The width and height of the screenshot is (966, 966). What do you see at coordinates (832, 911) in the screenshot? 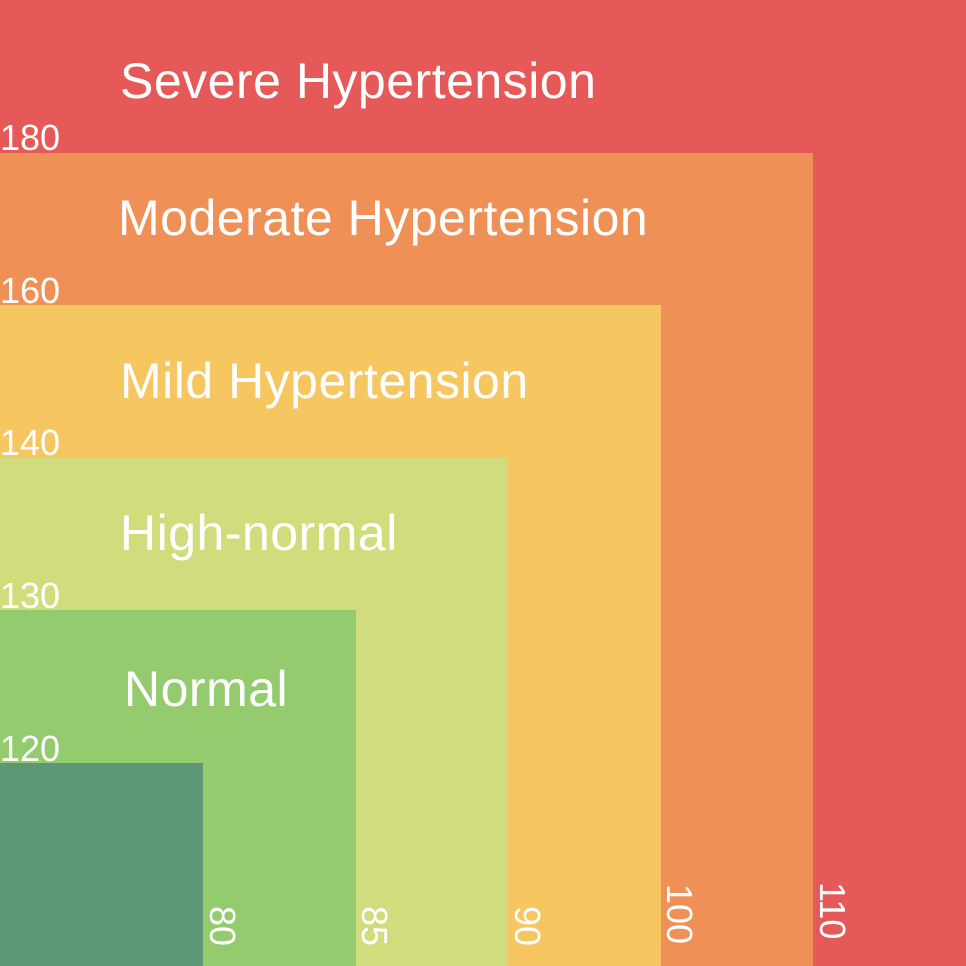
I see `diastolic-tick-110: 110` at bounding box center [832, 911].